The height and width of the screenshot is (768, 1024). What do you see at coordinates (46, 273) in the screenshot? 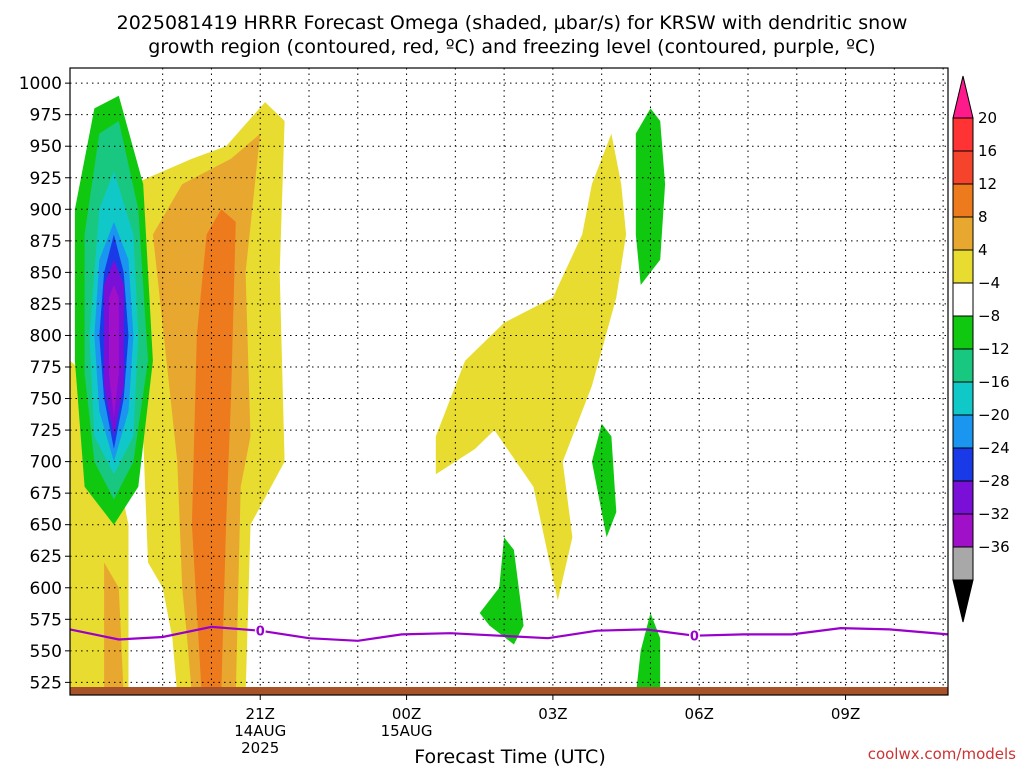
I see `y-tick-label-850: 850` at bounding box center [46, 273].